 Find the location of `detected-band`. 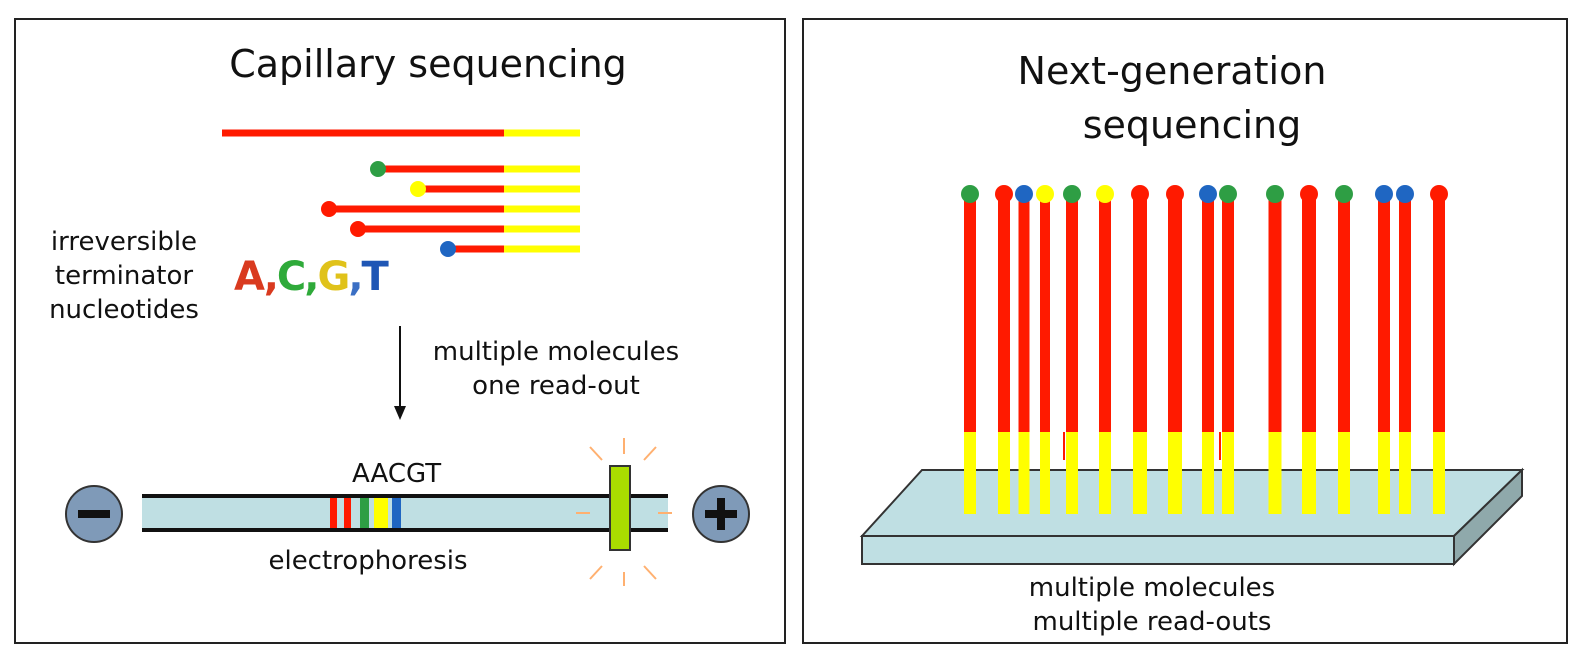

detected-band is located at coordinates (624, 512).